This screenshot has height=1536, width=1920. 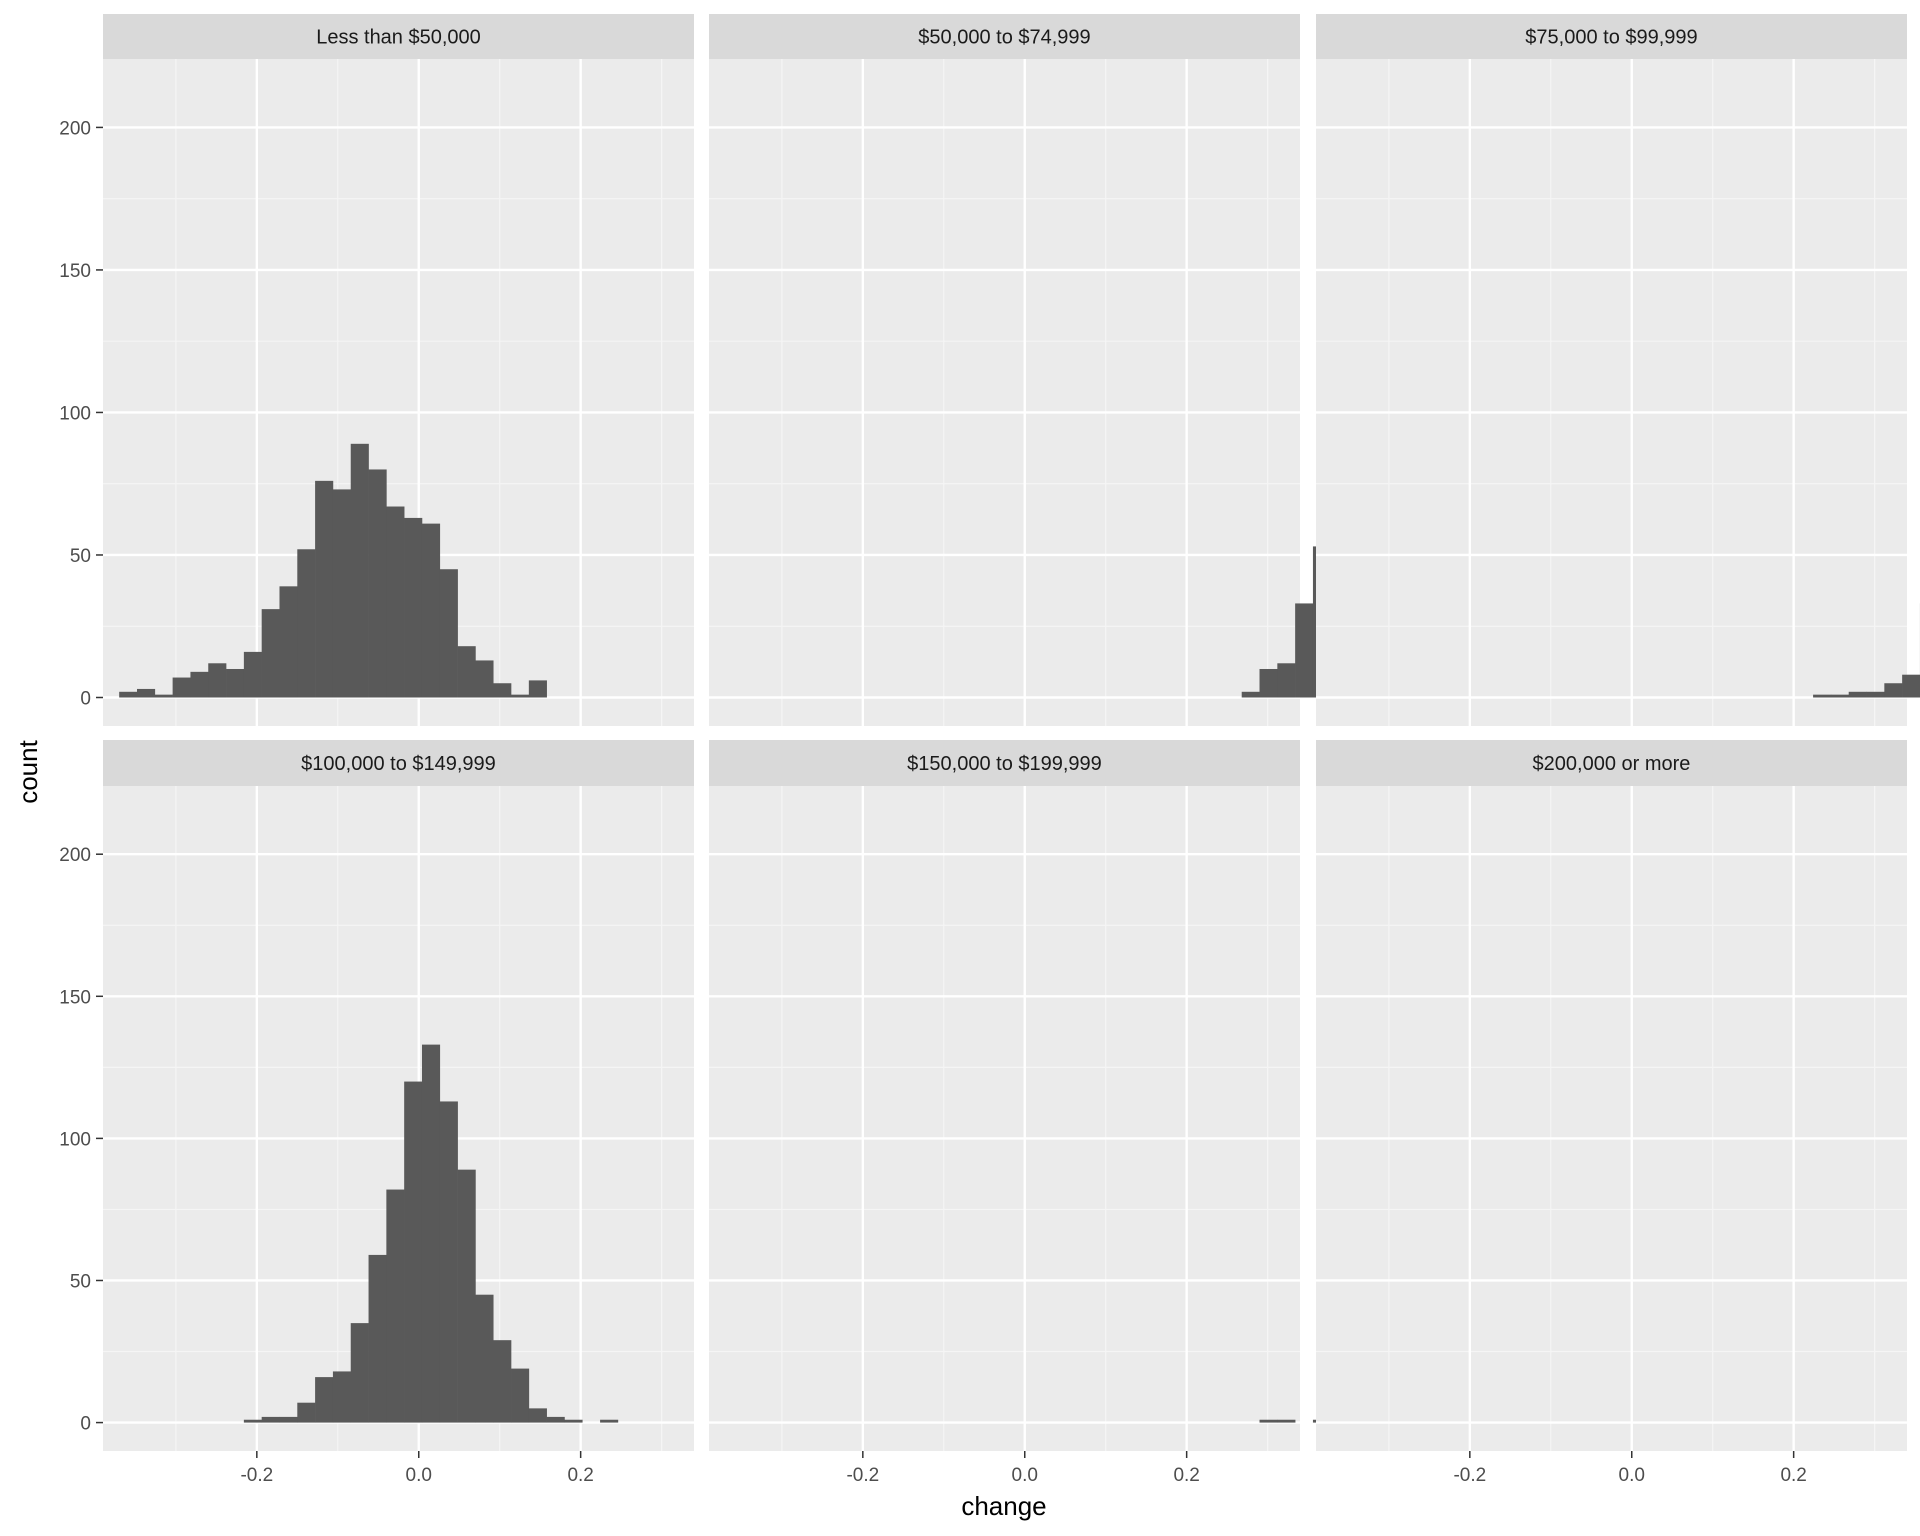 I want to click on facet-strip-label: Less than $50,000, so click(x=398, y=38).